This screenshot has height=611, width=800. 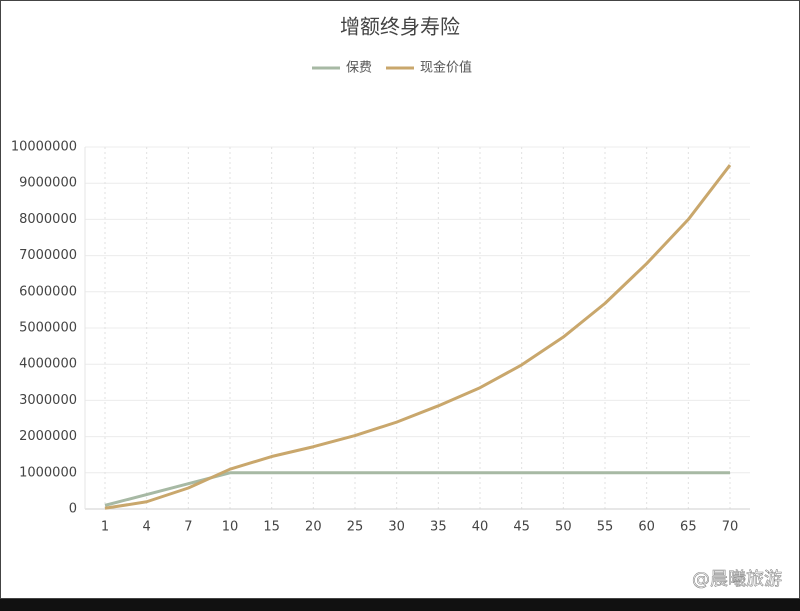 What do you see at coordinates (44, 147) in the screenshot?
I see `y-tick-label: 10000000` at bounding box center [44, 147].